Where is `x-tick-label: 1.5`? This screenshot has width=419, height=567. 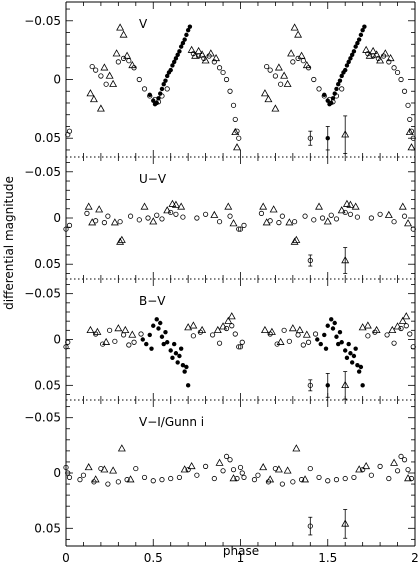 x-tick-label: 1.5 is located at coordinates (327, 558).